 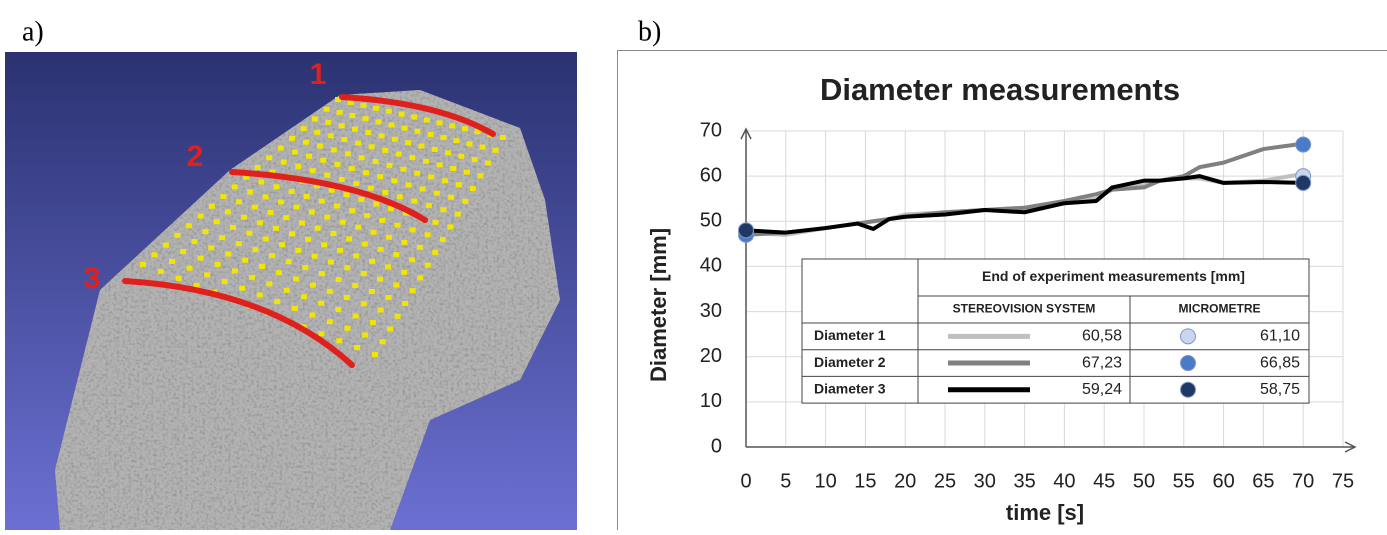 I want to click on x-tick-label: 5, so click(x=785, y=481).